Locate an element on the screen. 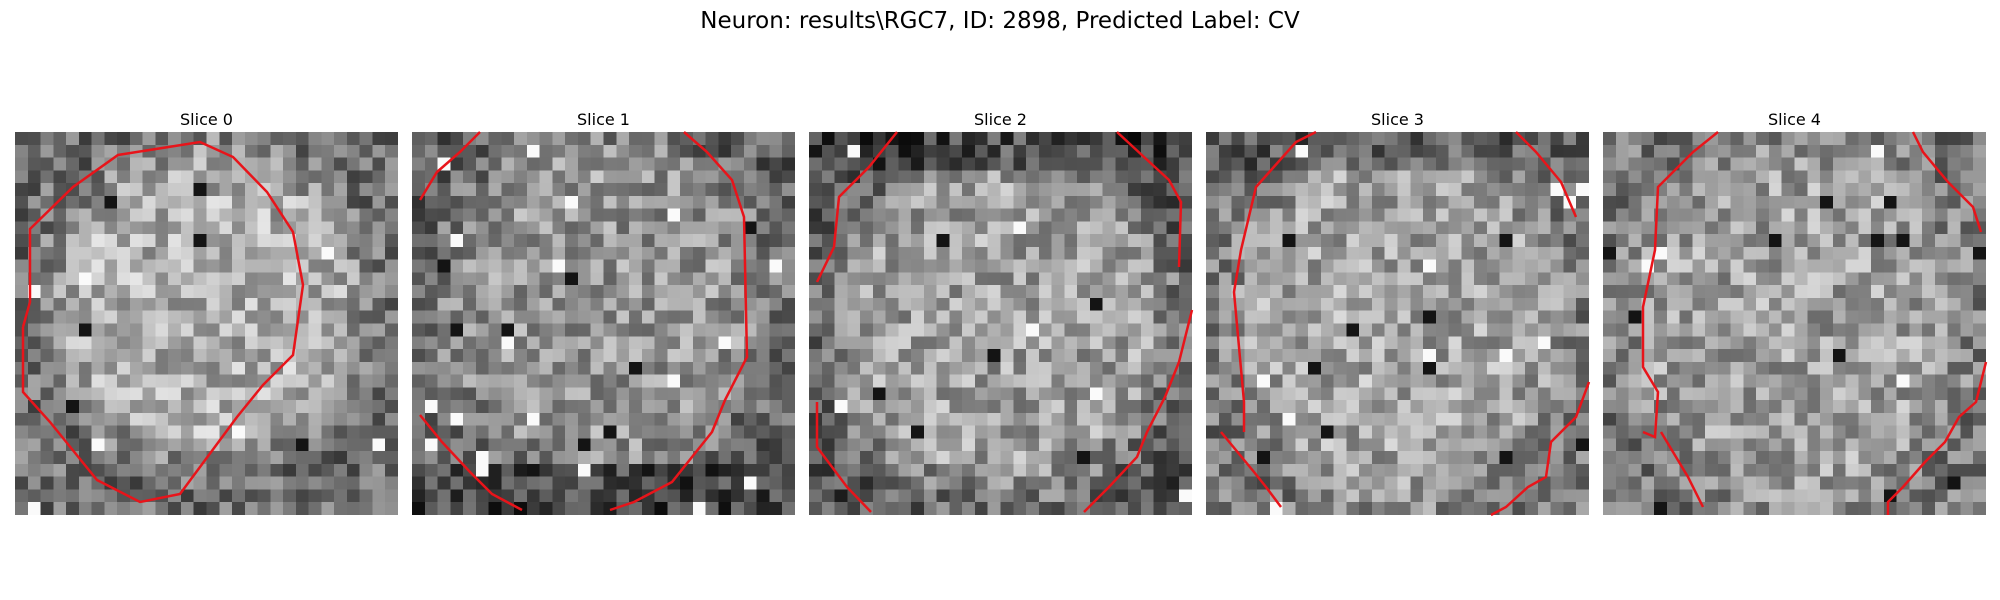 The height and width of the screenshot is (600, 2000). slice-panel-0: Slice 0 is located at coordinates (206, 311).